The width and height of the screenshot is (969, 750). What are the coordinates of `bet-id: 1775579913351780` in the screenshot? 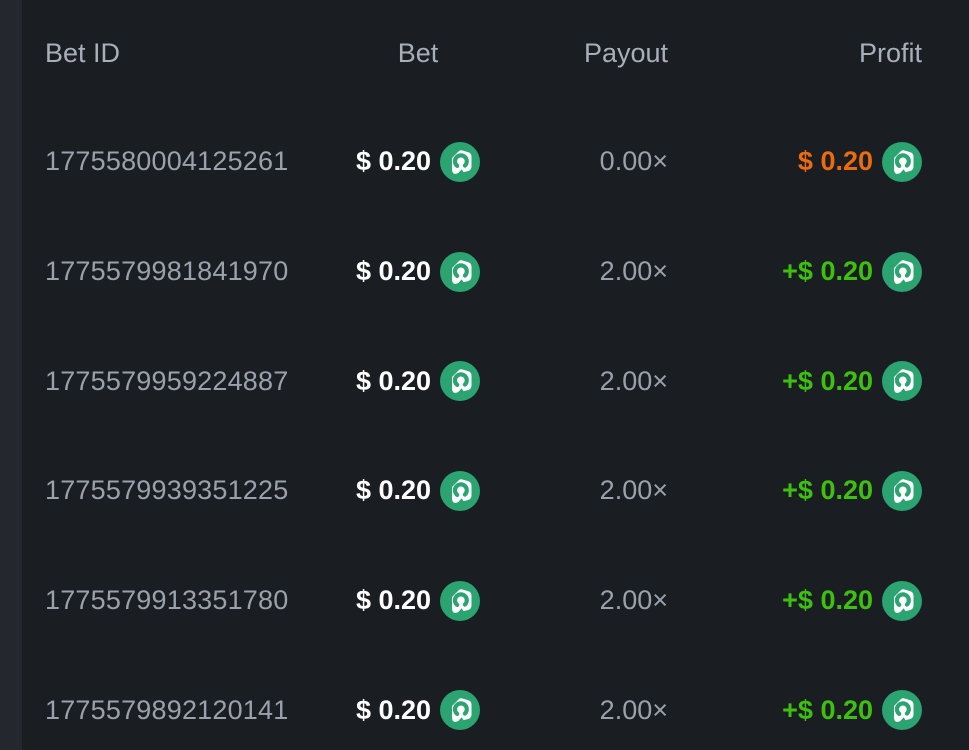 It's located at (167, 600).